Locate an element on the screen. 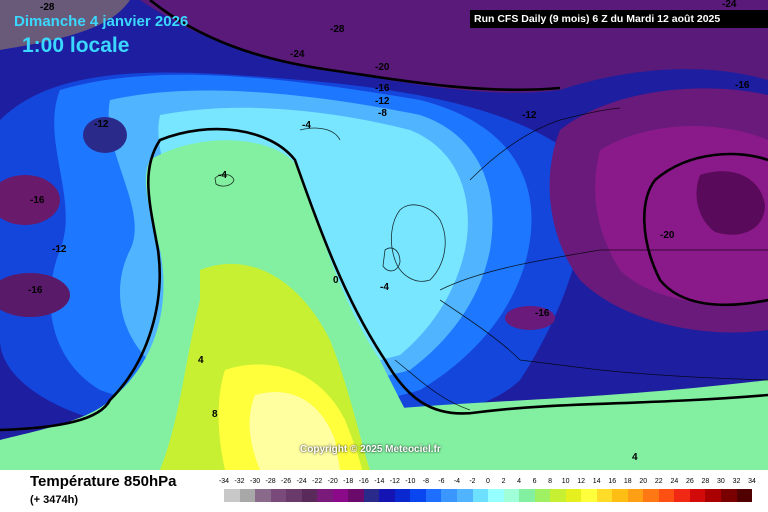 The image size is (768, 512). lead-time: (+ 3474h) is located at coordinates (54, 500).